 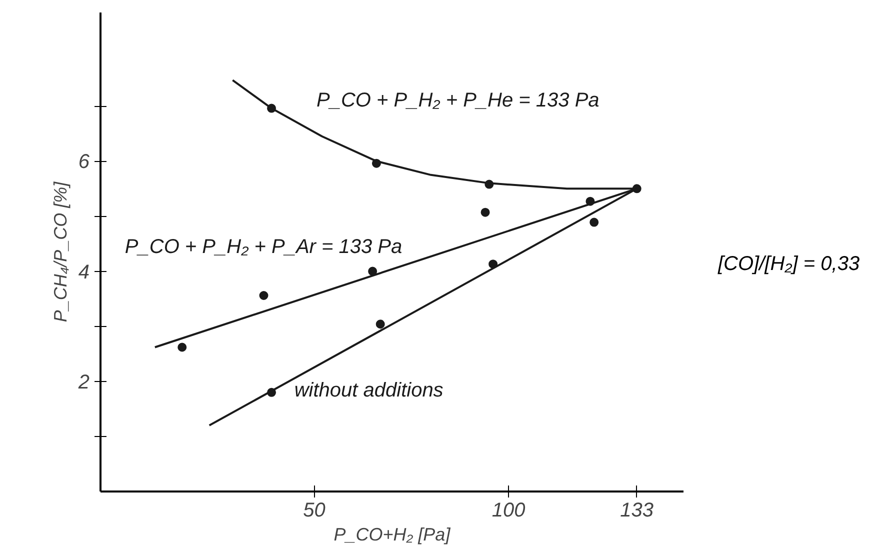 I want to click on x-tick-label: 100, so click(x=509, y=511).